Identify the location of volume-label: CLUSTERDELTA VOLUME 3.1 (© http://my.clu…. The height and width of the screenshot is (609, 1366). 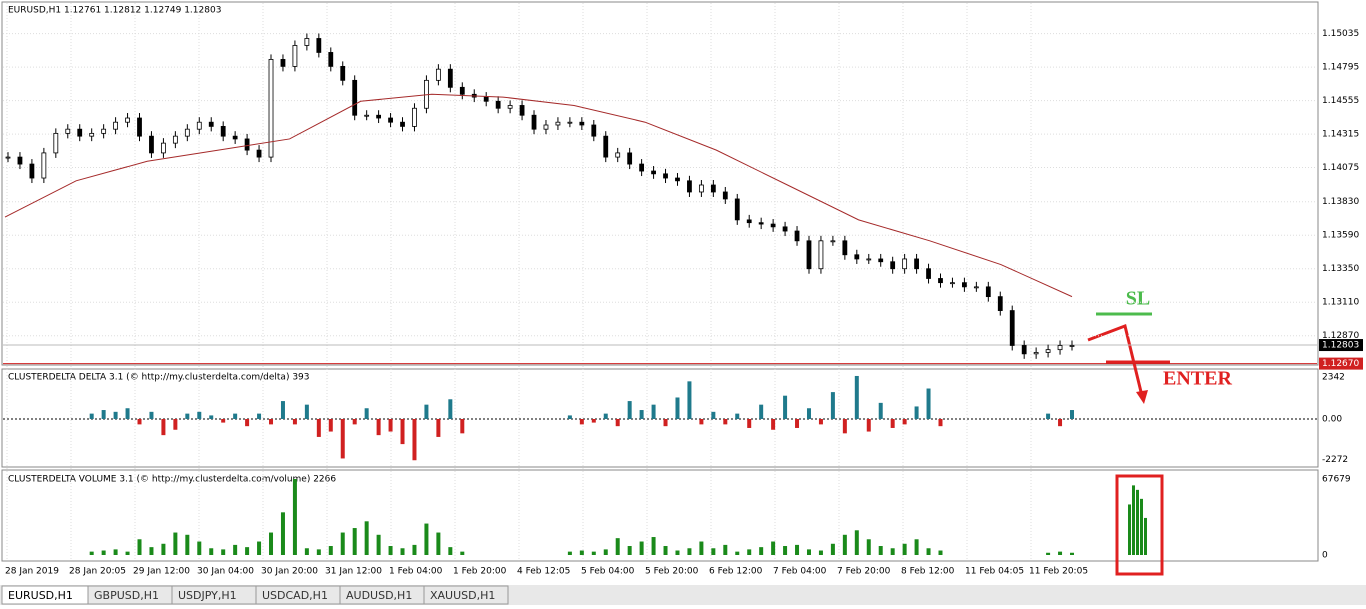
(172, 480).